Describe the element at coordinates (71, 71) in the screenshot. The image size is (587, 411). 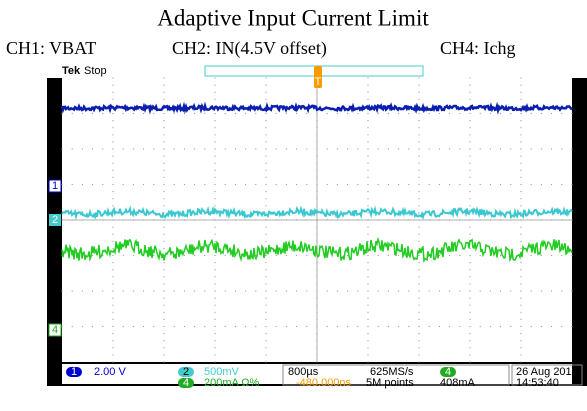
I see `brand: Tek` at that location.